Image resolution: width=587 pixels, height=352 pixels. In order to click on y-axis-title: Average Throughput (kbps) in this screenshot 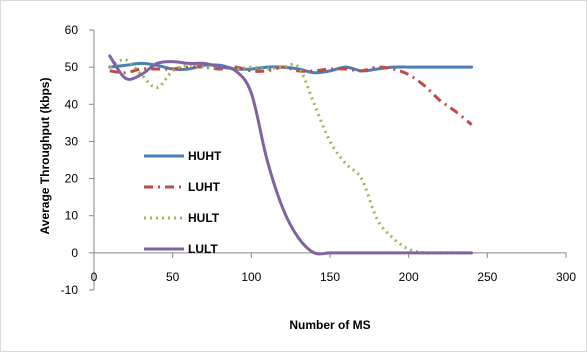, I will do `click(45, 156)`.